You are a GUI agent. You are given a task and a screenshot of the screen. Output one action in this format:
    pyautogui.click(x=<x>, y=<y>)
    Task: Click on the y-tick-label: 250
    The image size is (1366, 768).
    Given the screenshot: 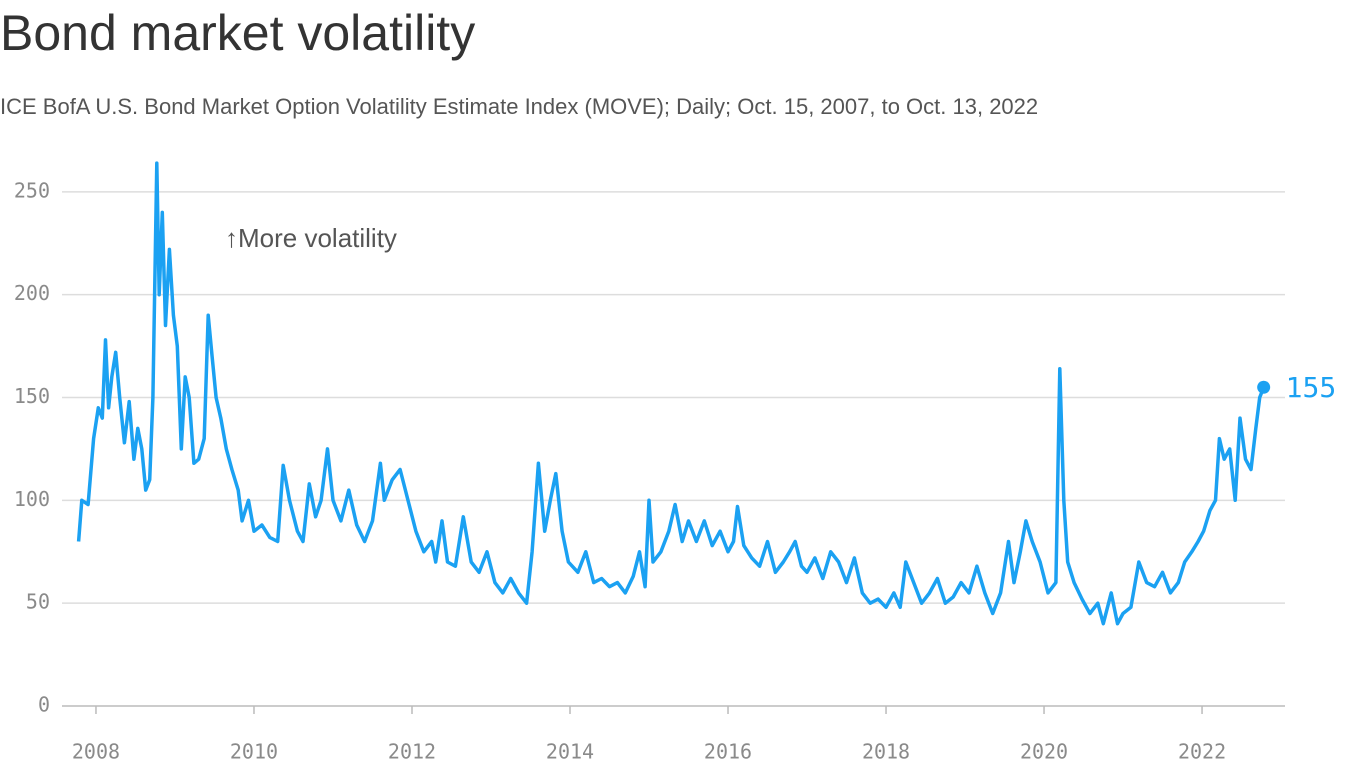 What is the action you would take?
    pyautogui.click(x=32, y=190)
    